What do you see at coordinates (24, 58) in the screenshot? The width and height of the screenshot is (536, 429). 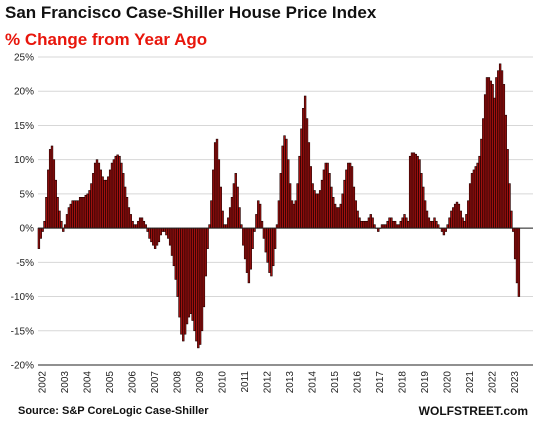 I see `y-tick-label: 25%` at bounding box center [24, 58].